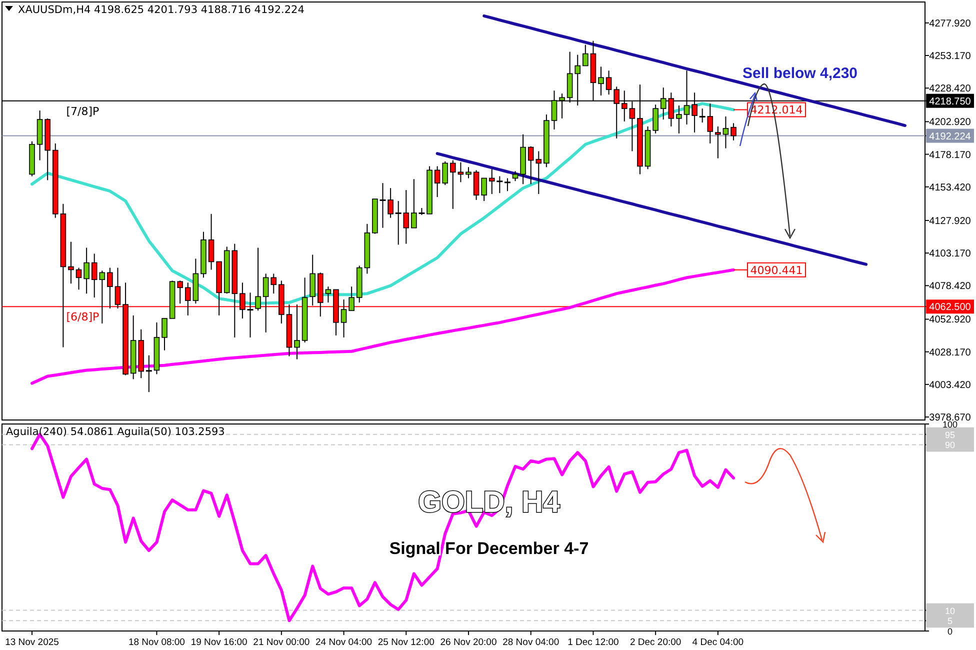  Describe the element at coordinates (950, 136) in the screenshot. I see `y-tick-label: 4192.224` at that location.